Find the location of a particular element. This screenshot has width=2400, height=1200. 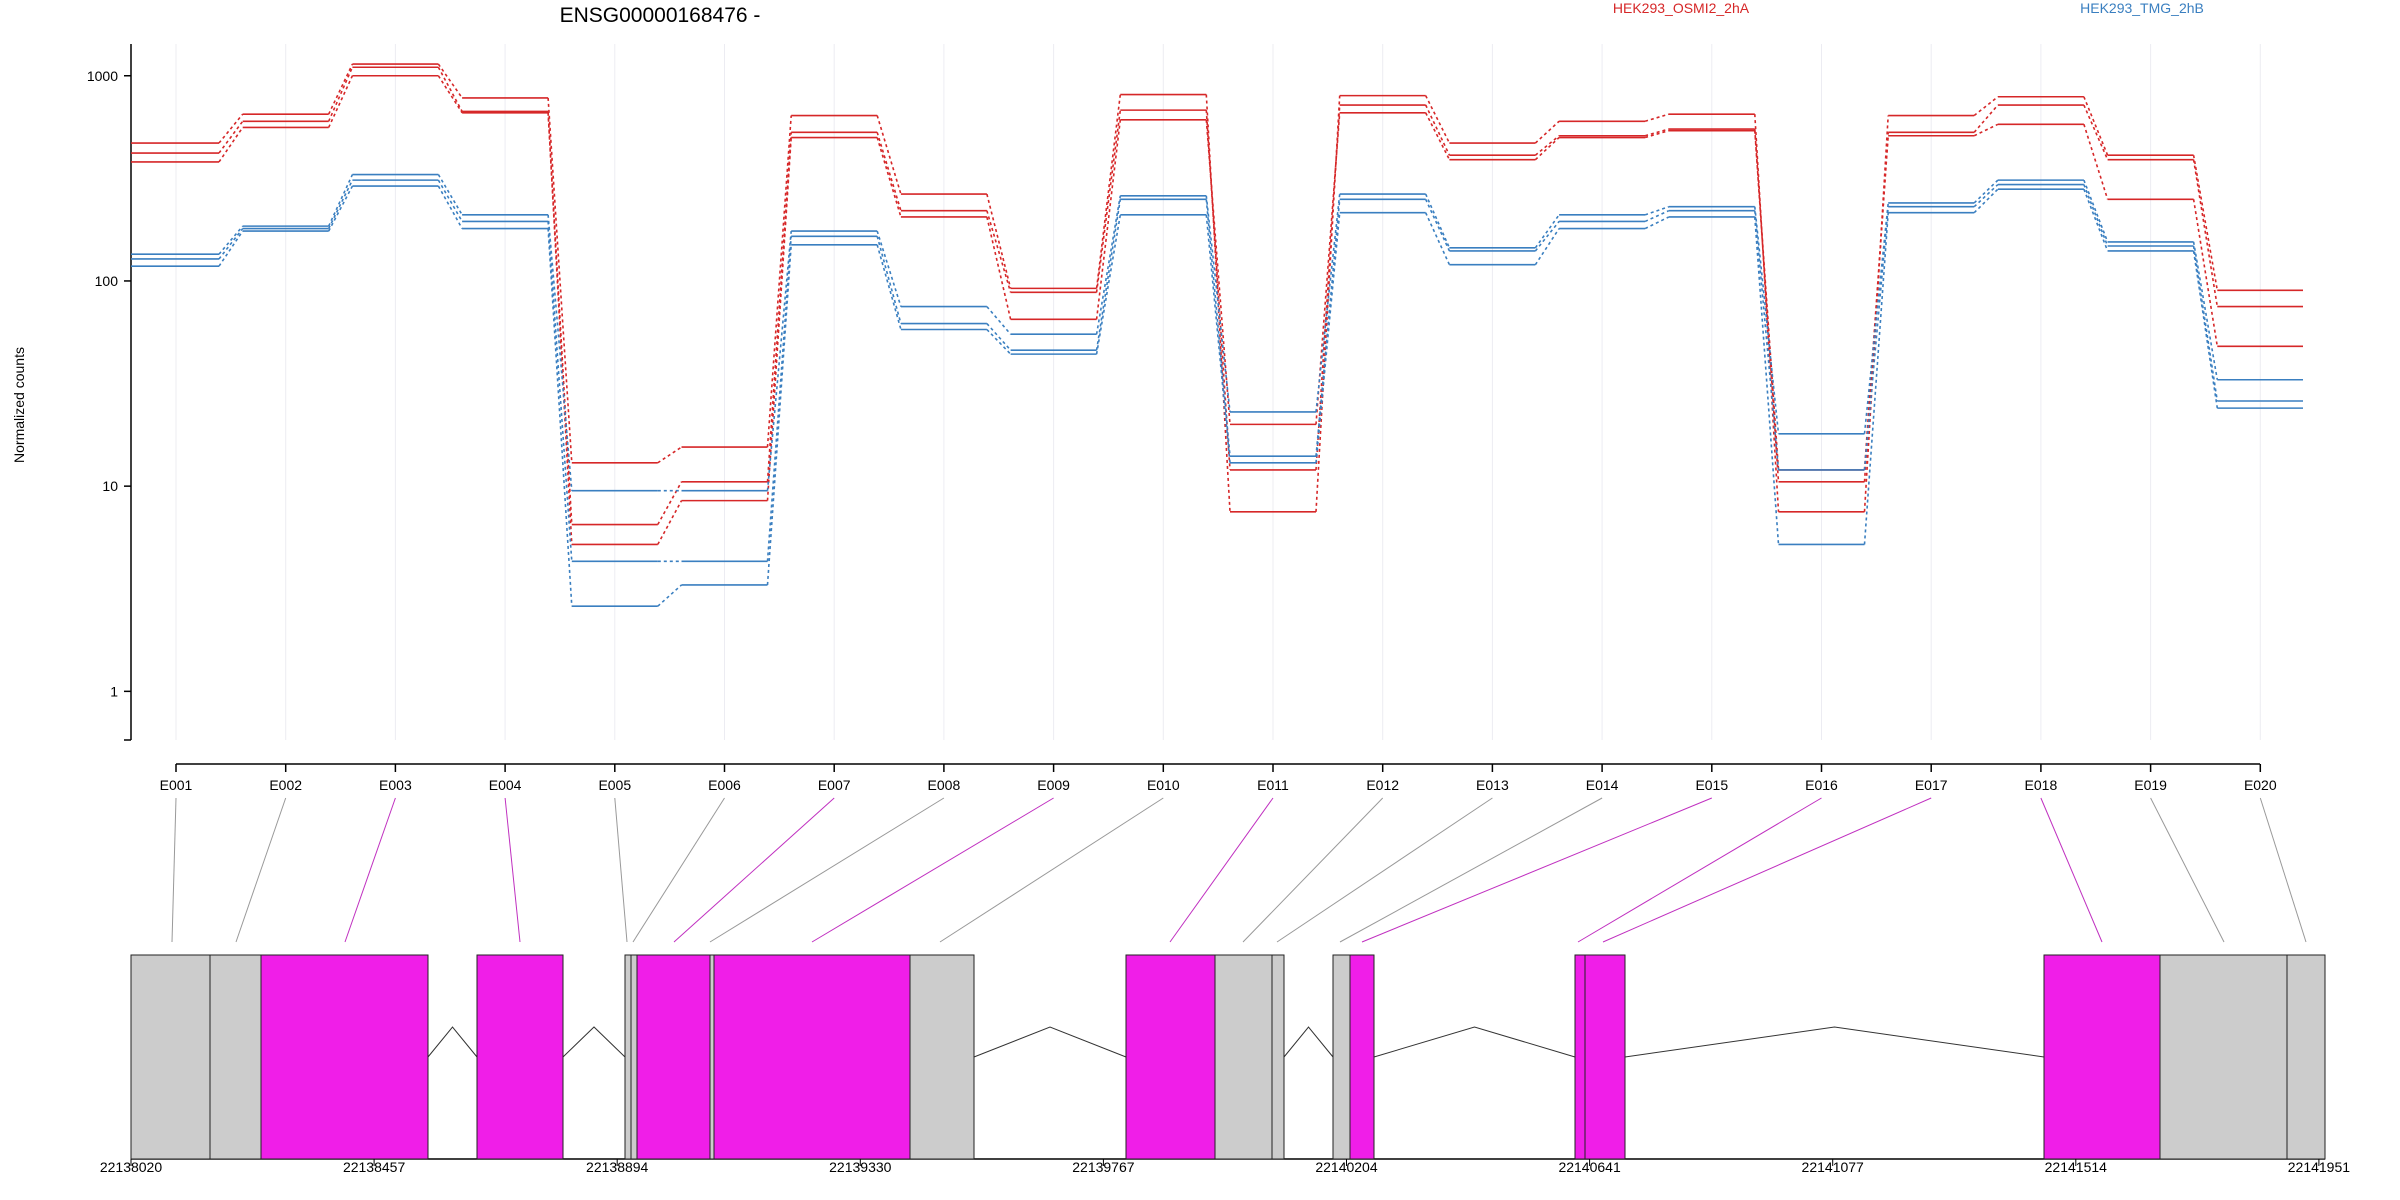

x-tick-label-E009: E009 is located at coordinates (1053, 785).